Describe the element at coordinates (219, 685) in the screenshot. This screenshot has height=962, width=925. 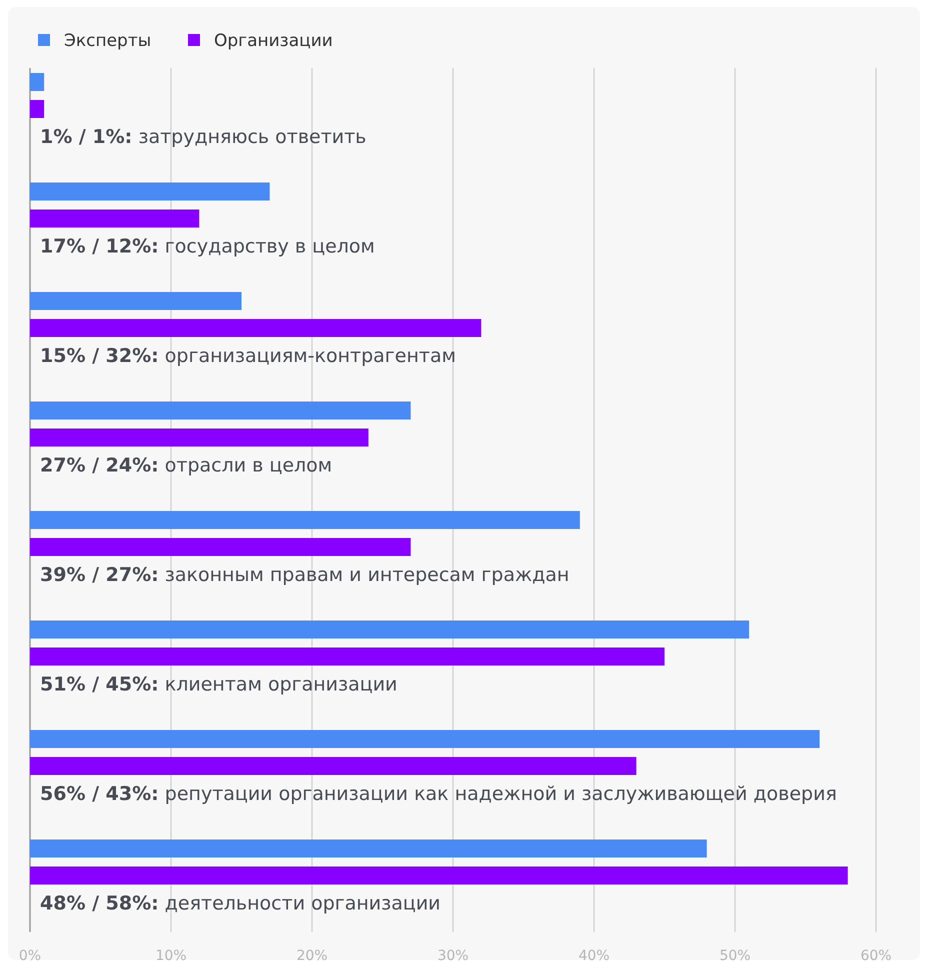
I see `y-tick-label: 51% / 45%: клиентам организации` at that location.